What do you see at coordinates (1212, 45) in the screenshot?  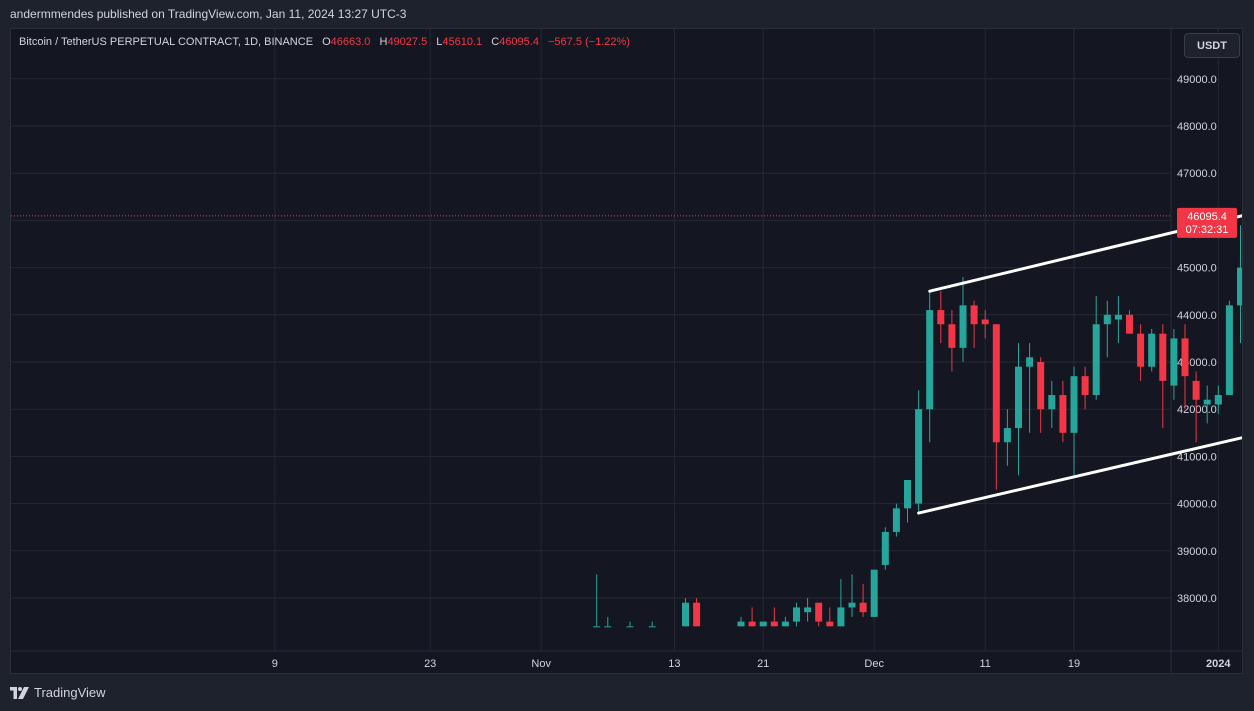 I see `currency-button: USDT` at bounding box center [1212, 45].